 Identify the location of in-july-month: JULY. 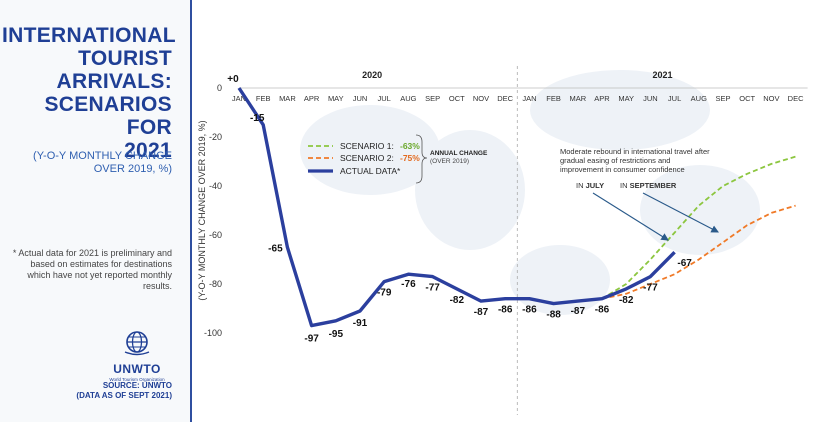
(595, 185).